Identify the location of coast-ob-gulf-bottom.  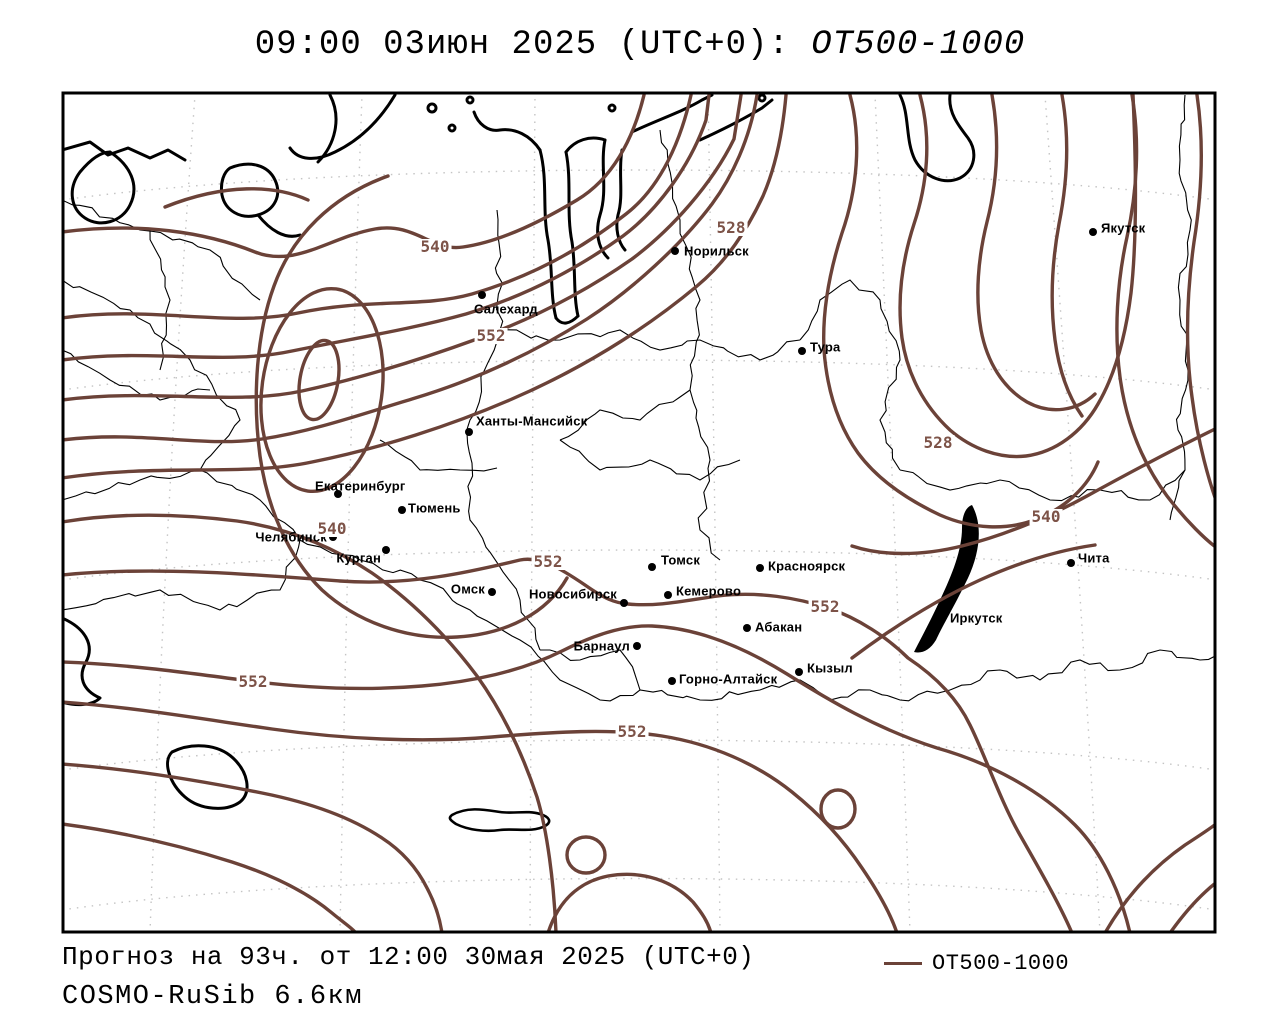
(567, 319).